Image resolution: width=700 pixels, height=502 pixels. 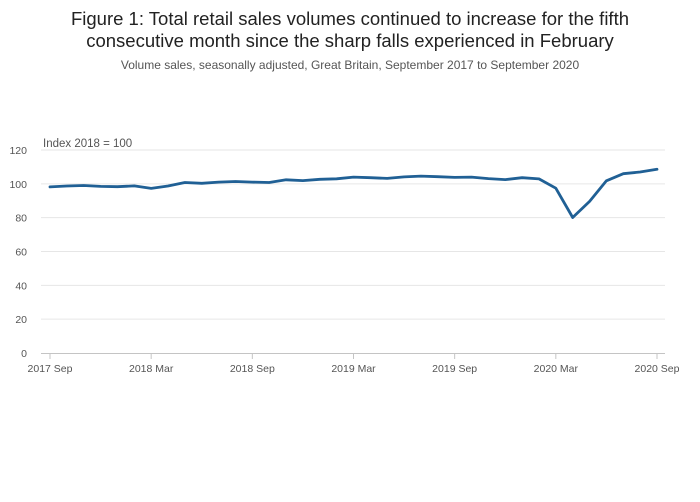 I want to click on x-tick-label: 2019 Sep, so click(x=454, y=369).